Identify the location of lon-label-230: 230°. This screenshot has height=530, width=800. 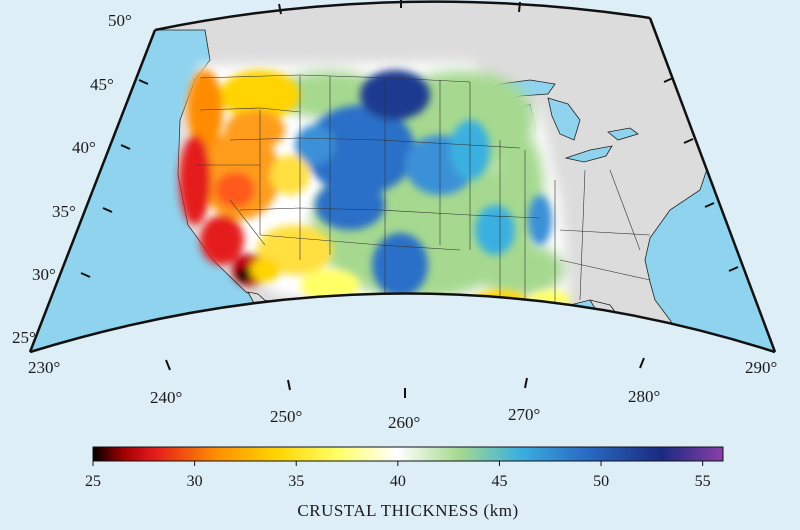
(44, 367).